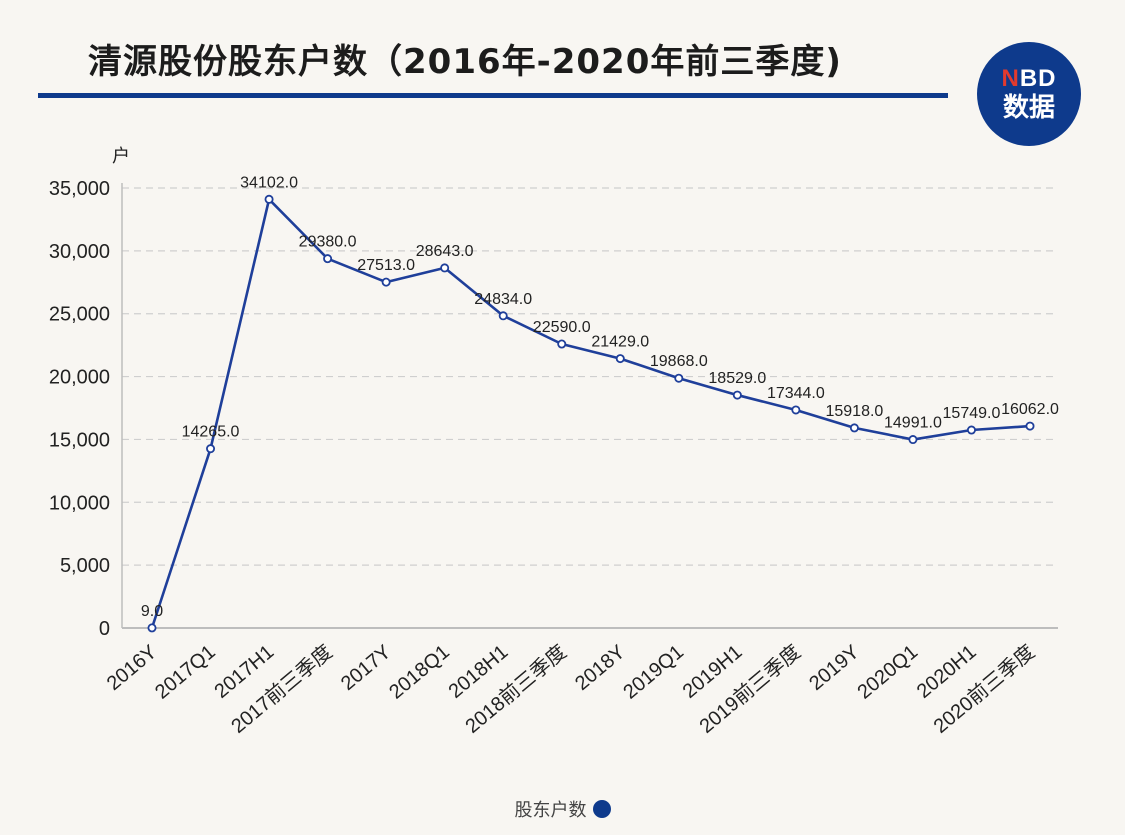  Describe the element at coordinates (503, 299) in the screenshot. I see `data-label: 24834.0` at that location.